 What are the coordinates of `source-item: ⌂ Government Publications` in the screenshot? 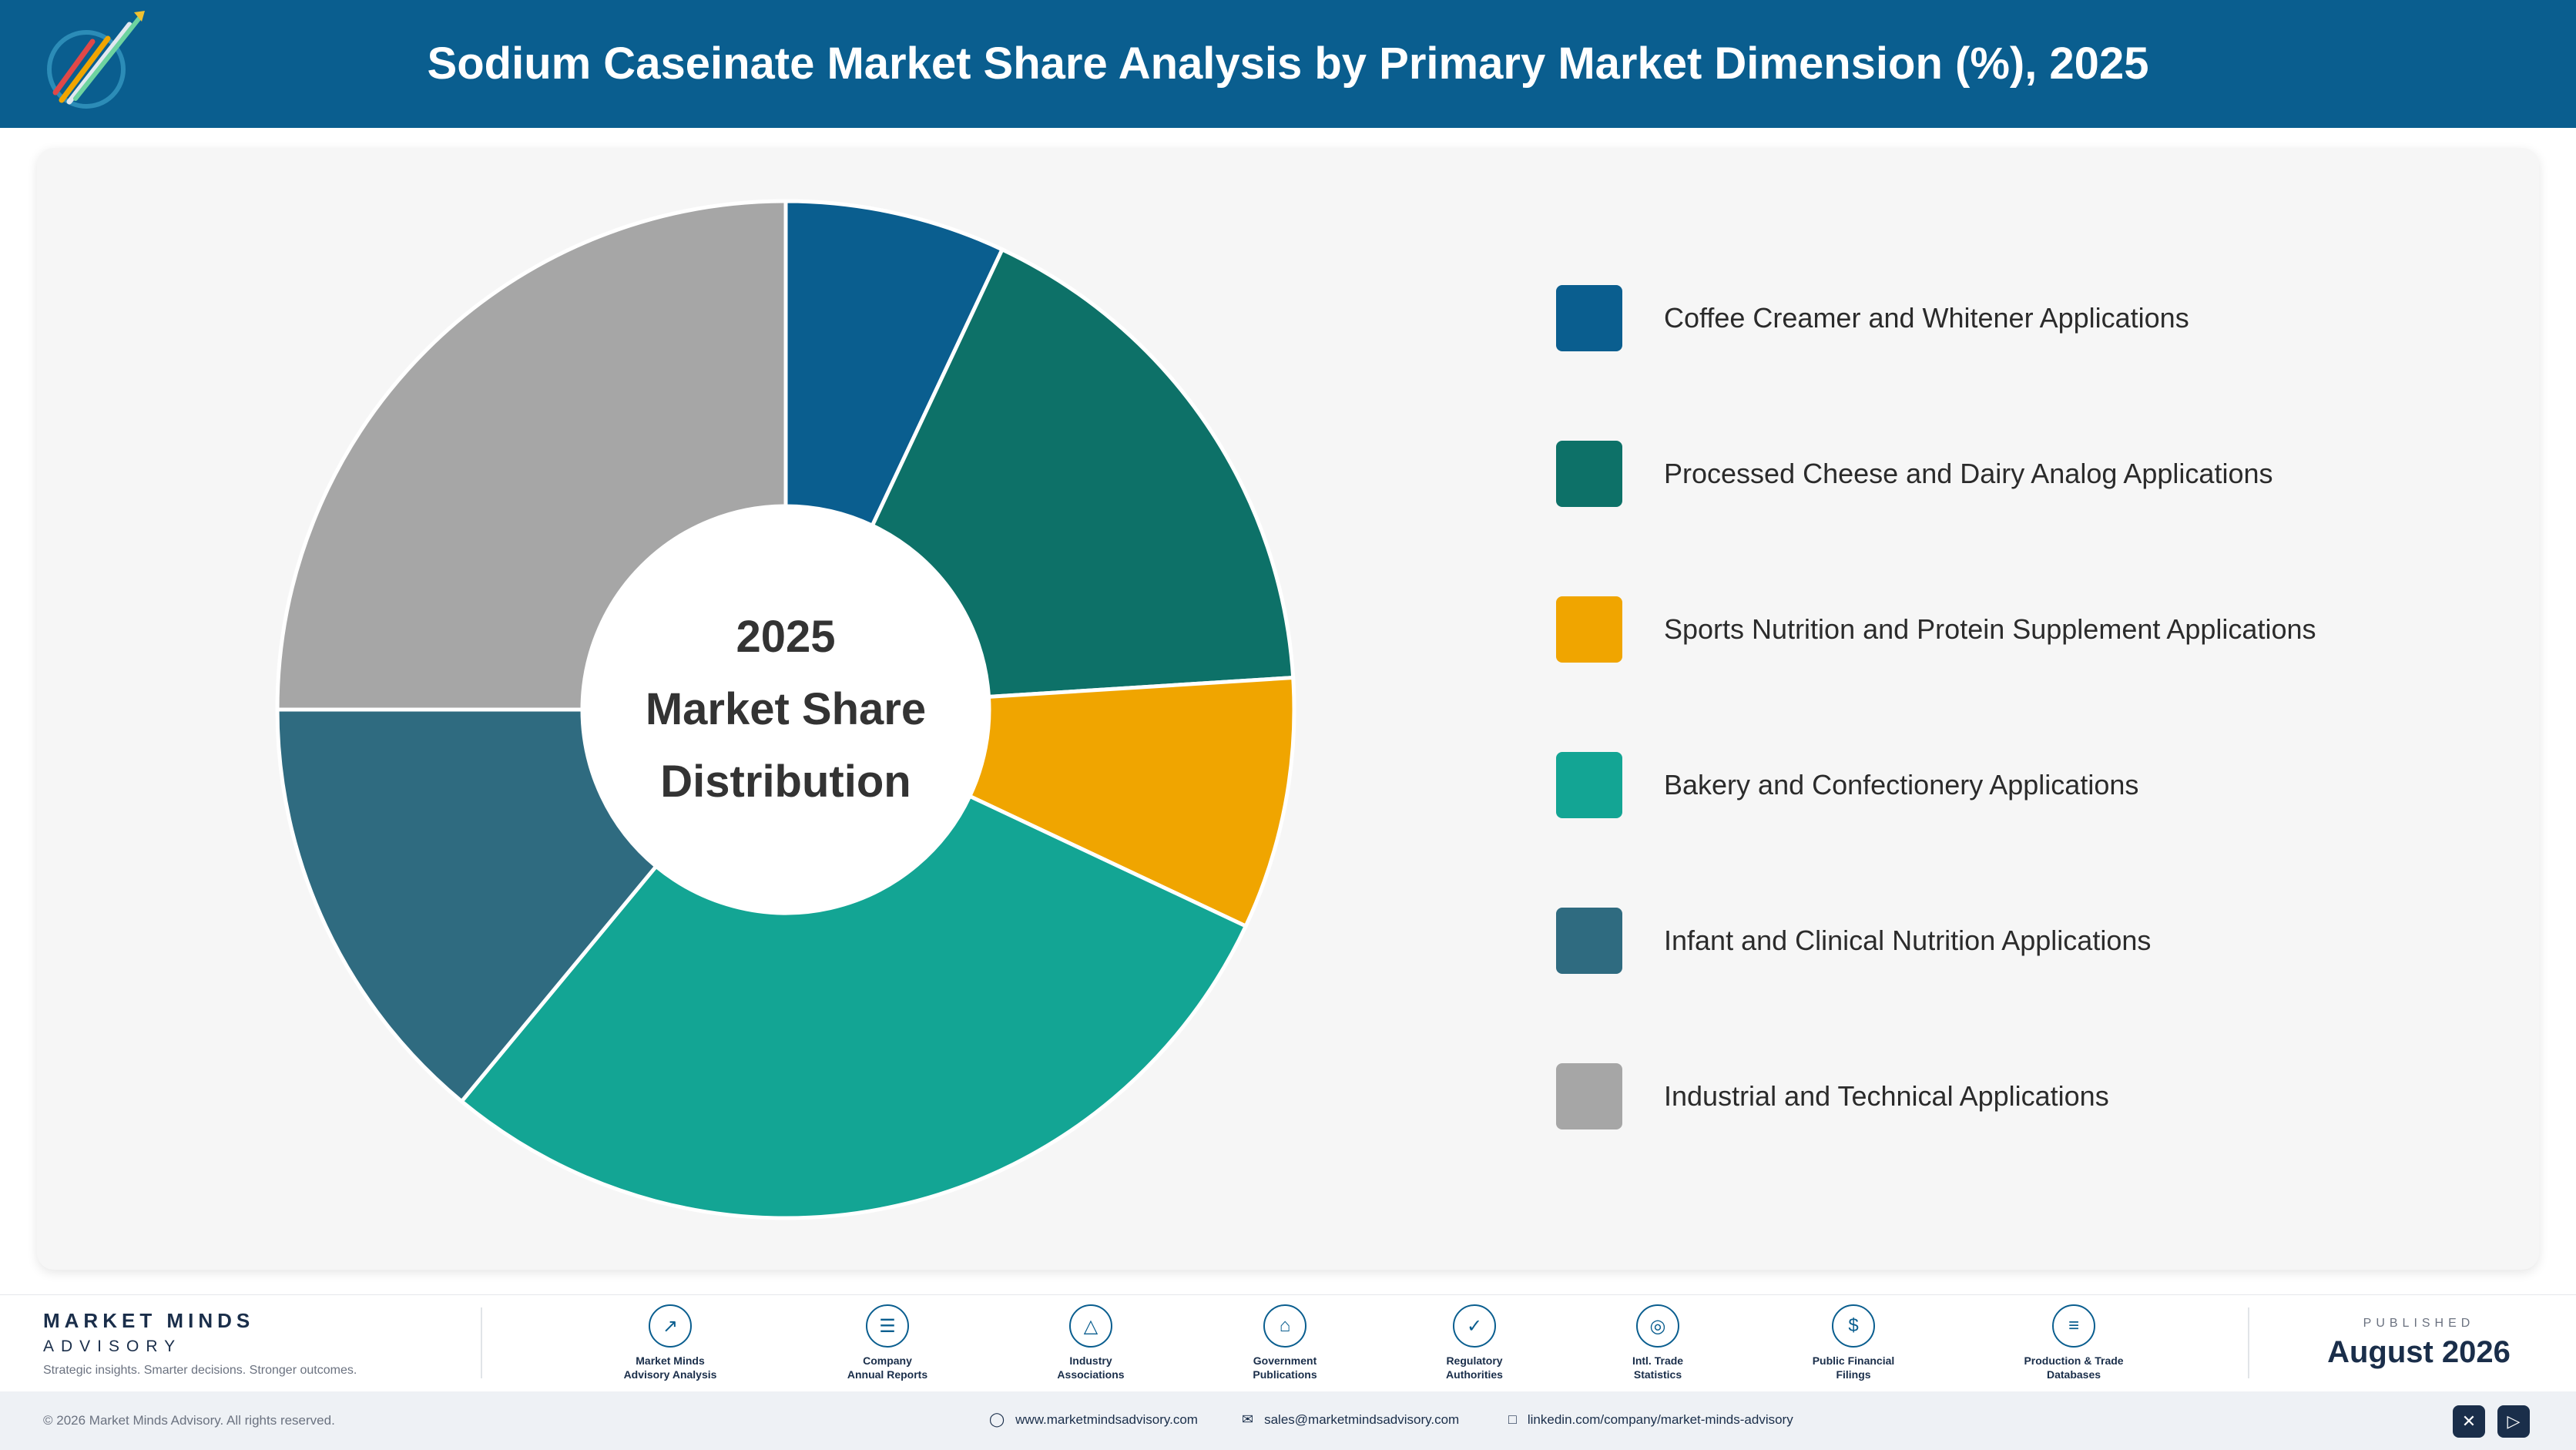 It's located at (1285, 1342).